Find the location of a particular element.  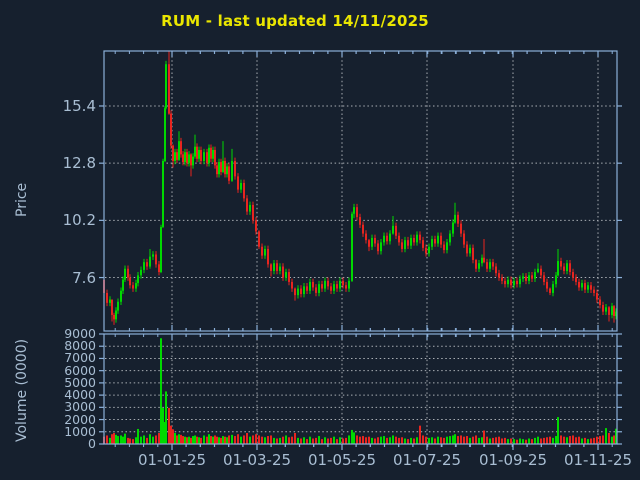

volume-tick-label: 4000 is located at coordinates (80, 395).